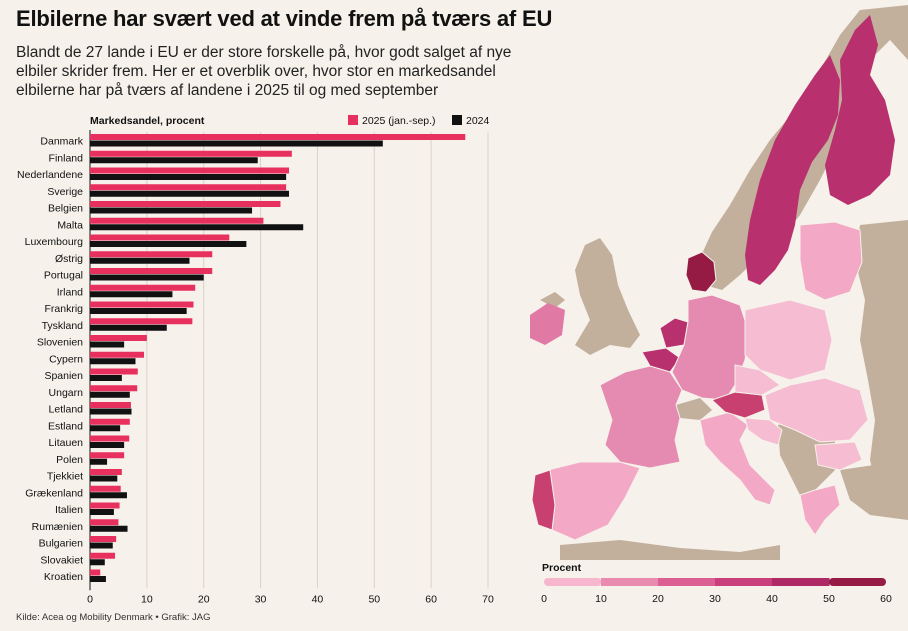 The width and height of the screenshot is (908, 631). I want to click on map-country-hungary-romania, so click(816, 410).